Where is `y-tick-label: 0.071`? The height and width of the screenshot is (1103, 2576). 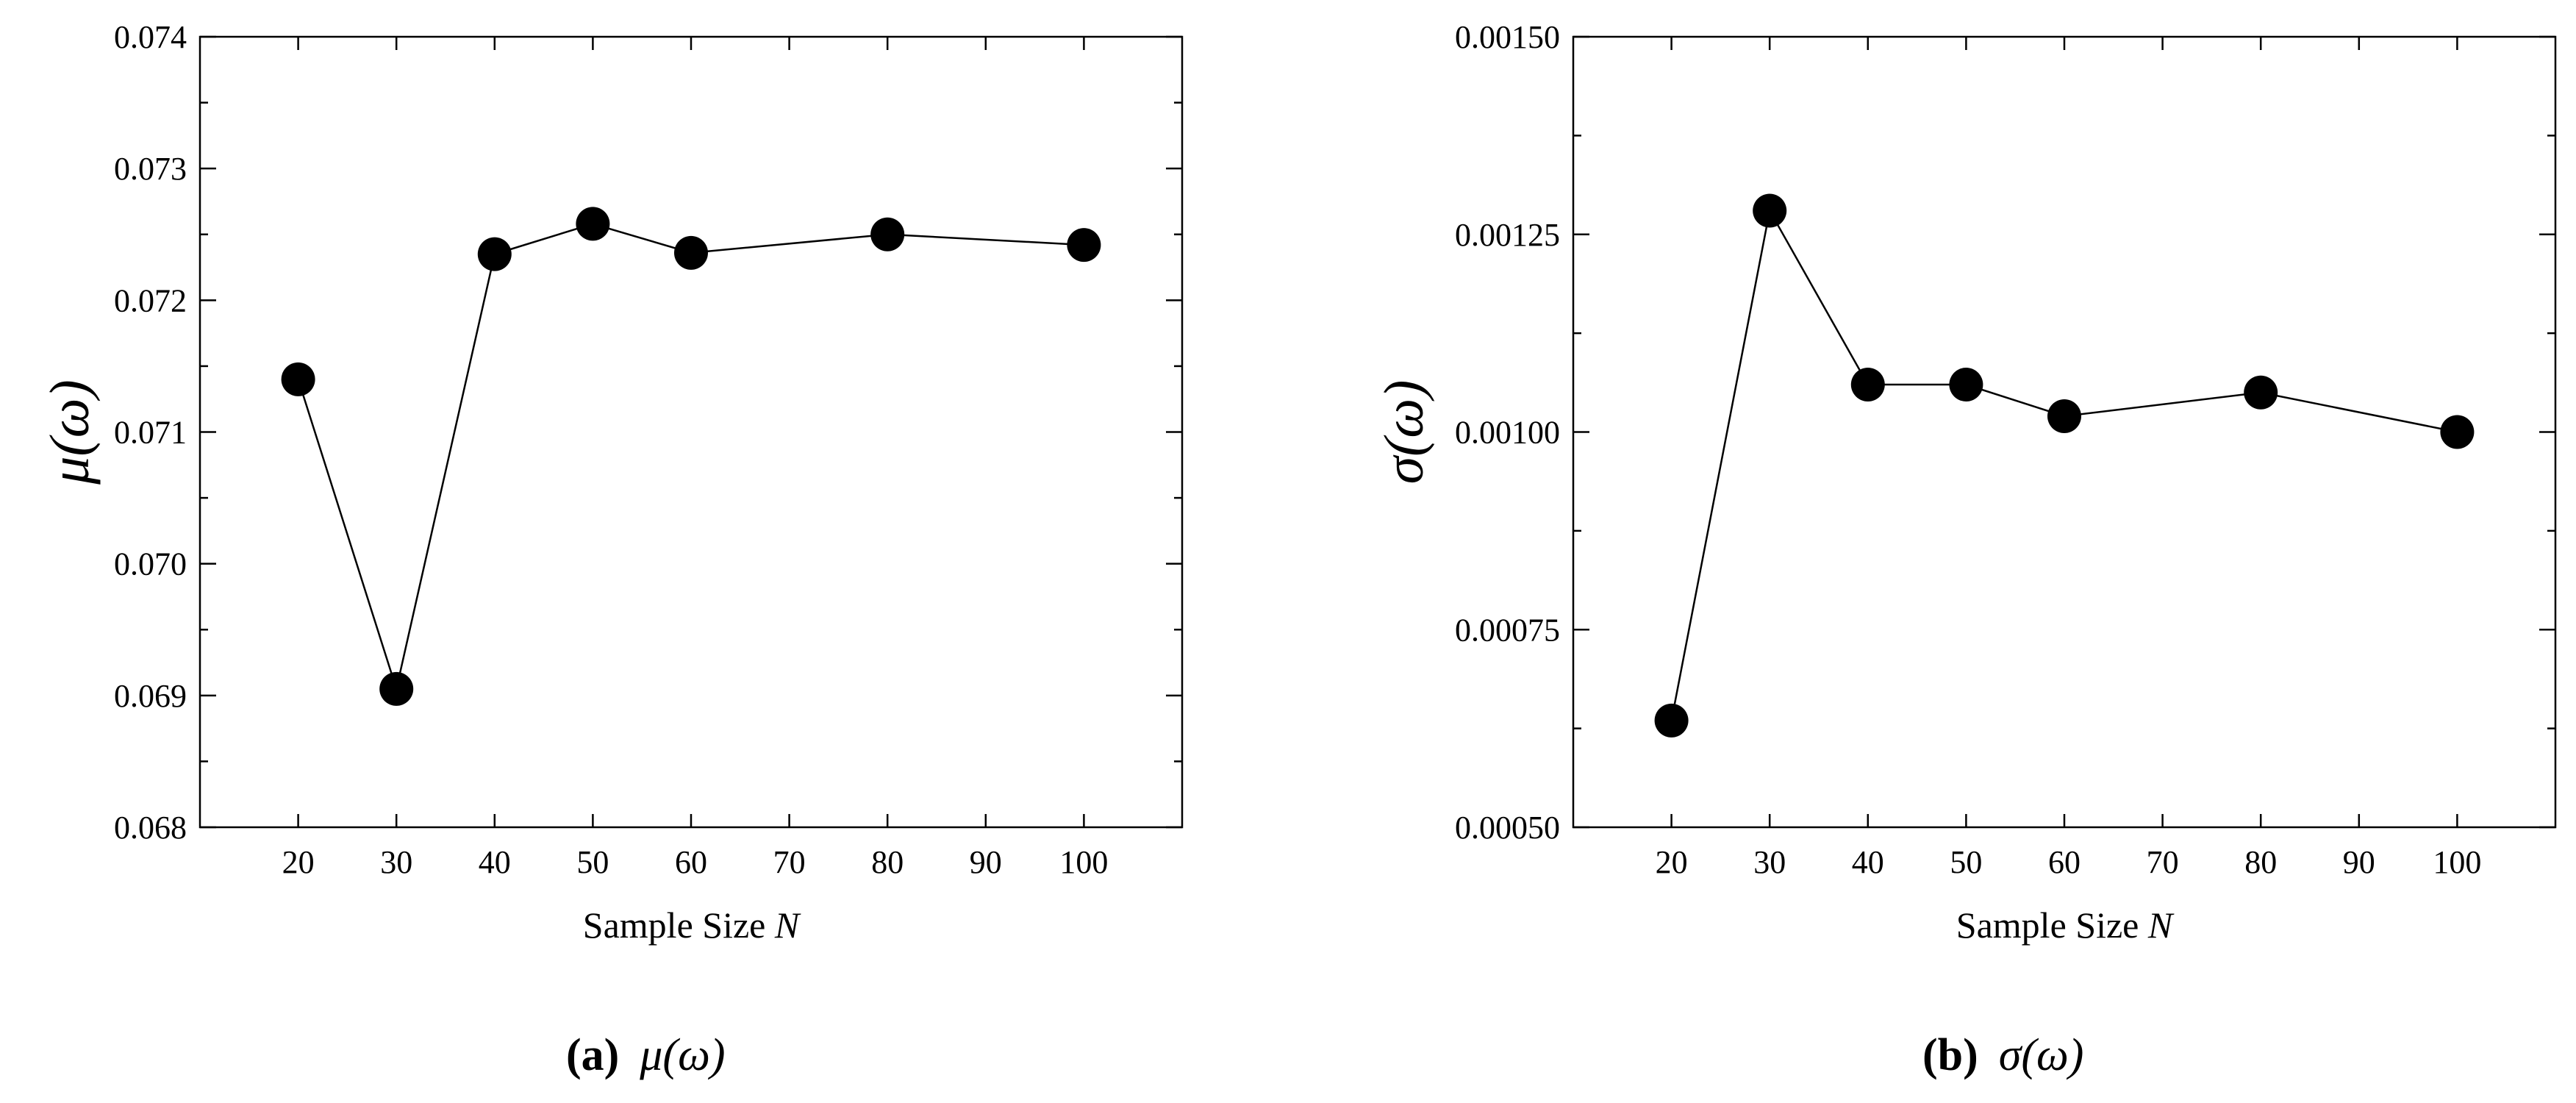
y-tick-label: 0.071 is located at coordinates (151, 433).